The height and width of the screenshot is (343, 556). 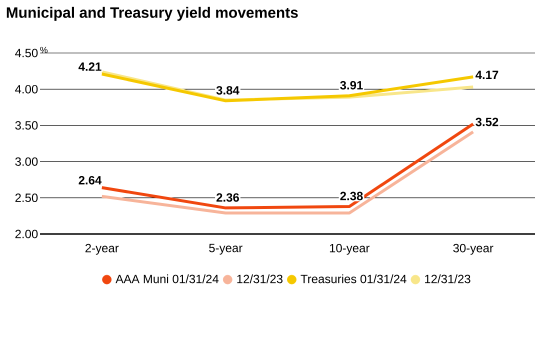 I want to click on chart-title: Municipal and Treasury yield movements, so click(x=152, y=13).